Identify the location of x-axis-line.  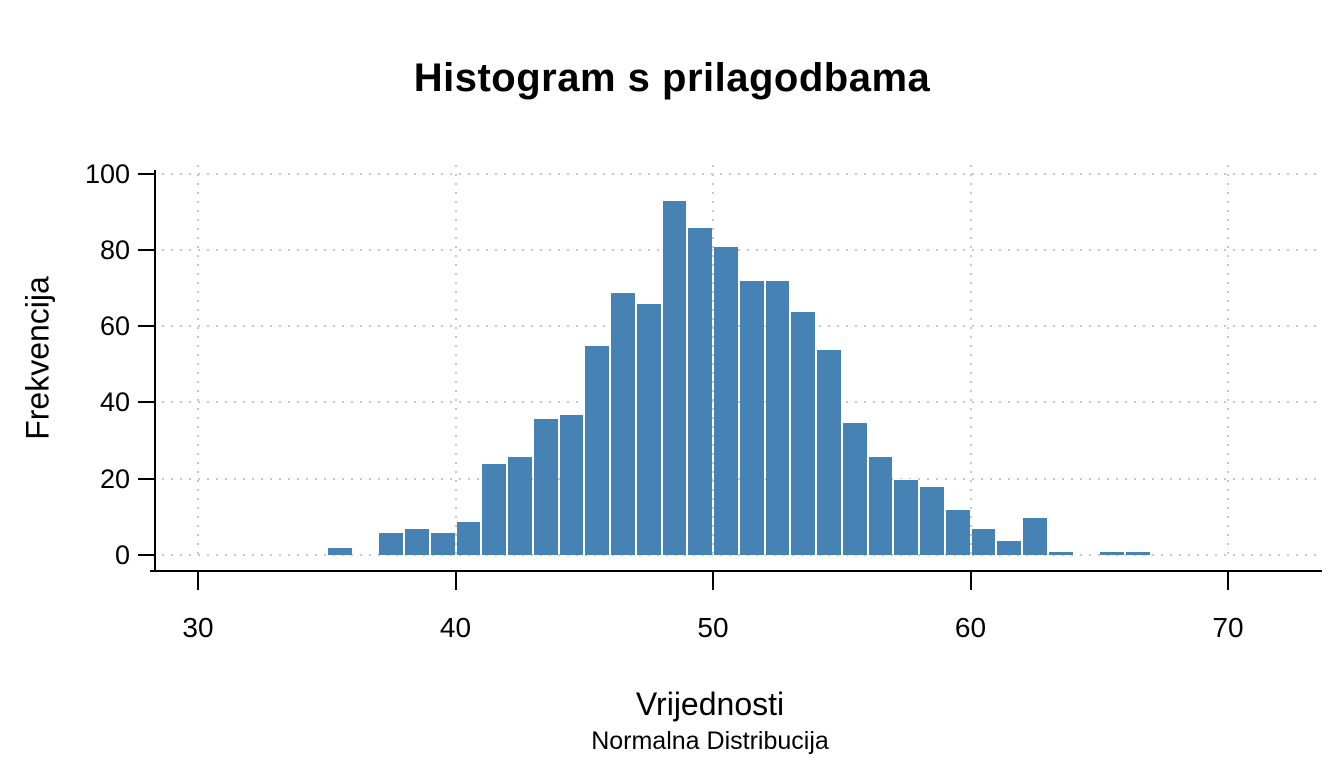
(736, 571).